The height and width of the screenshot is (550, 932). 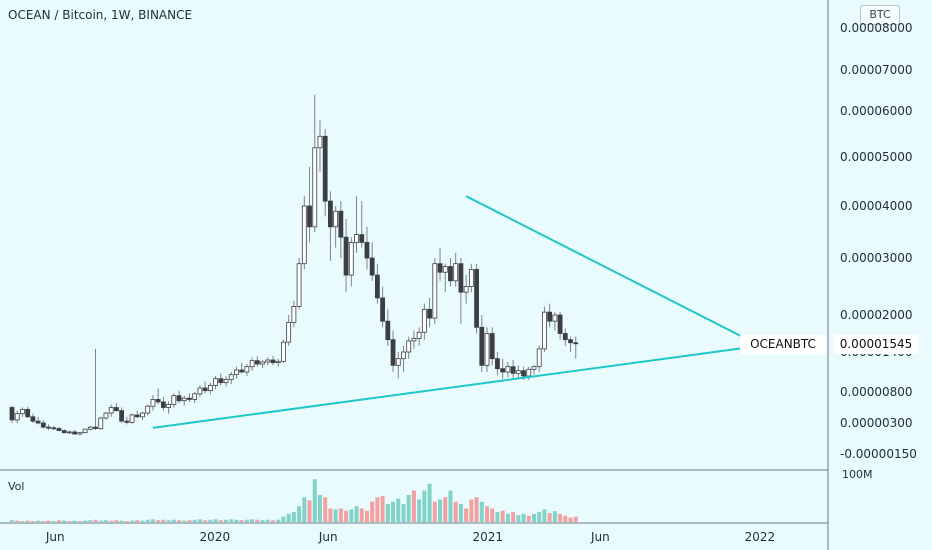 I want to click on y-tick-label: 0.00000800, so click(x=876, y=392).